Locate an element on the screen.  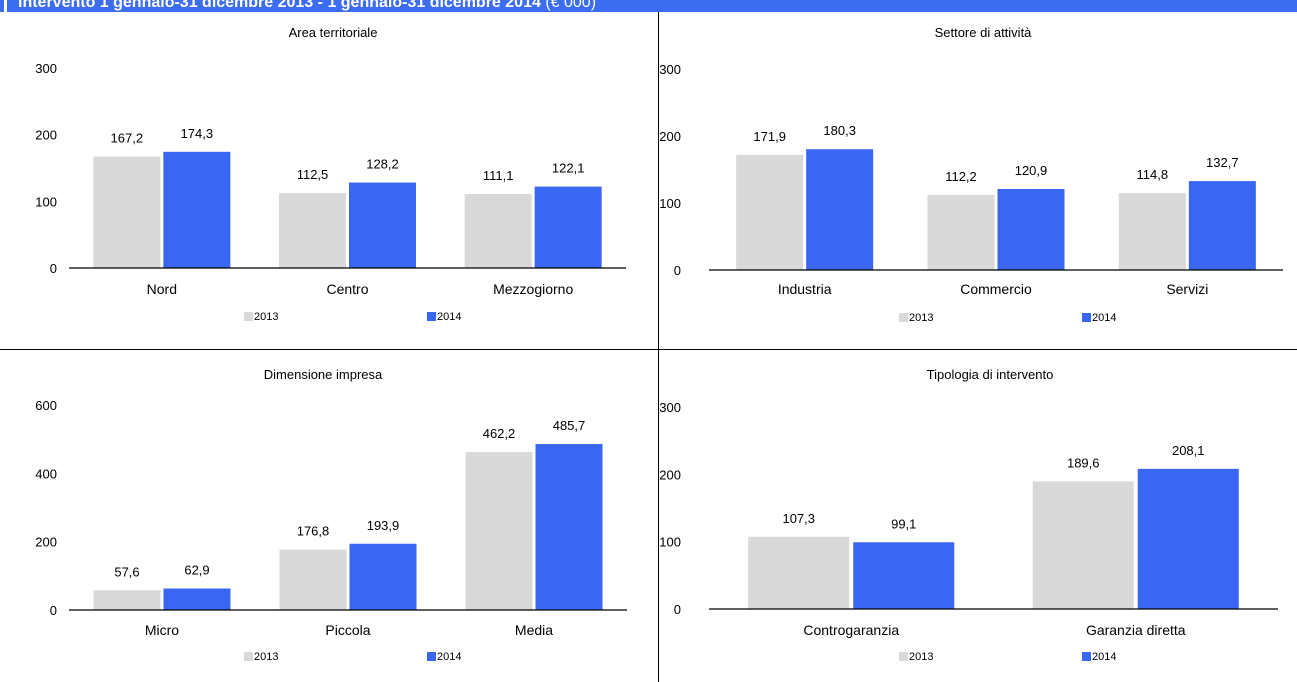
y-tick-label: 400 is located at coordinates (46, 473).